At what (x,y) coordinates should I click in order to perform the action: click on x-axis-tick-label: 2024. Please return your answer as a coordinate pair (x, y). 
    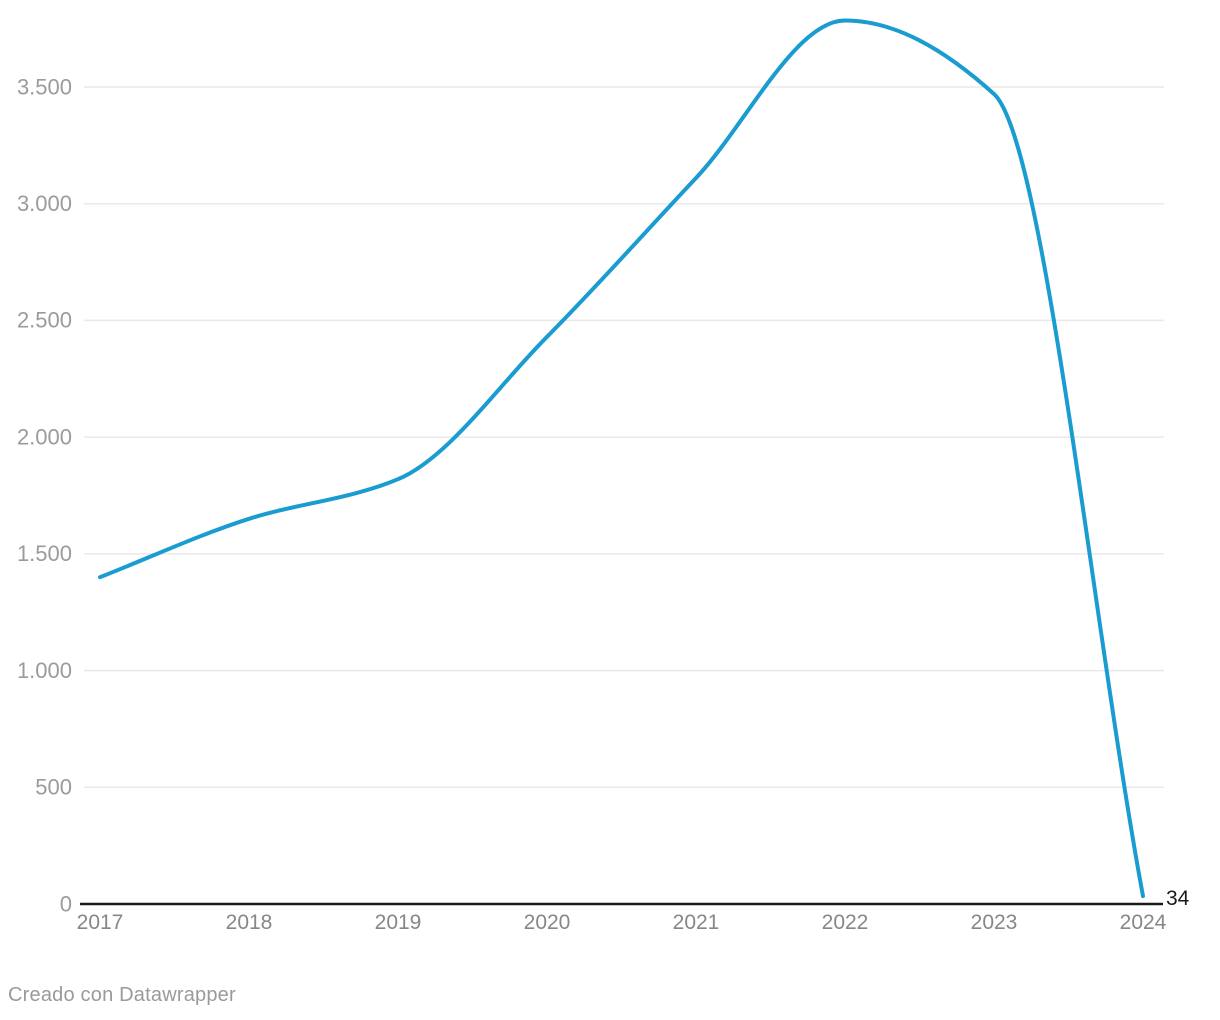
    Looking at the image, I should click on (1143, 922).